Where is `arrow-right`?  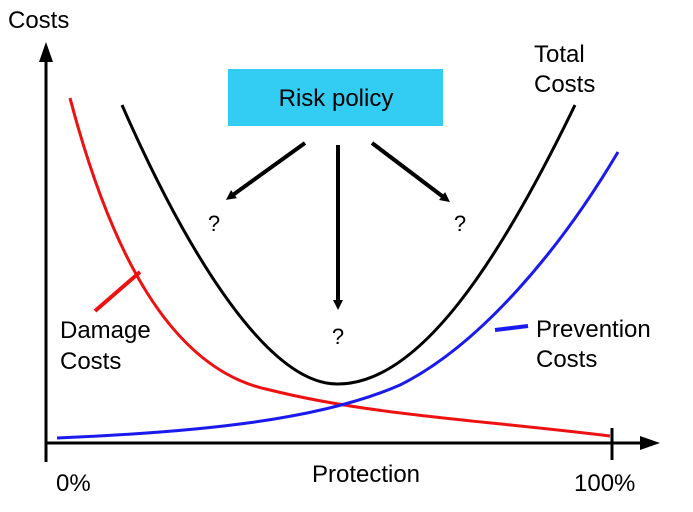 arrow-right is located at coordinates (410, 172).